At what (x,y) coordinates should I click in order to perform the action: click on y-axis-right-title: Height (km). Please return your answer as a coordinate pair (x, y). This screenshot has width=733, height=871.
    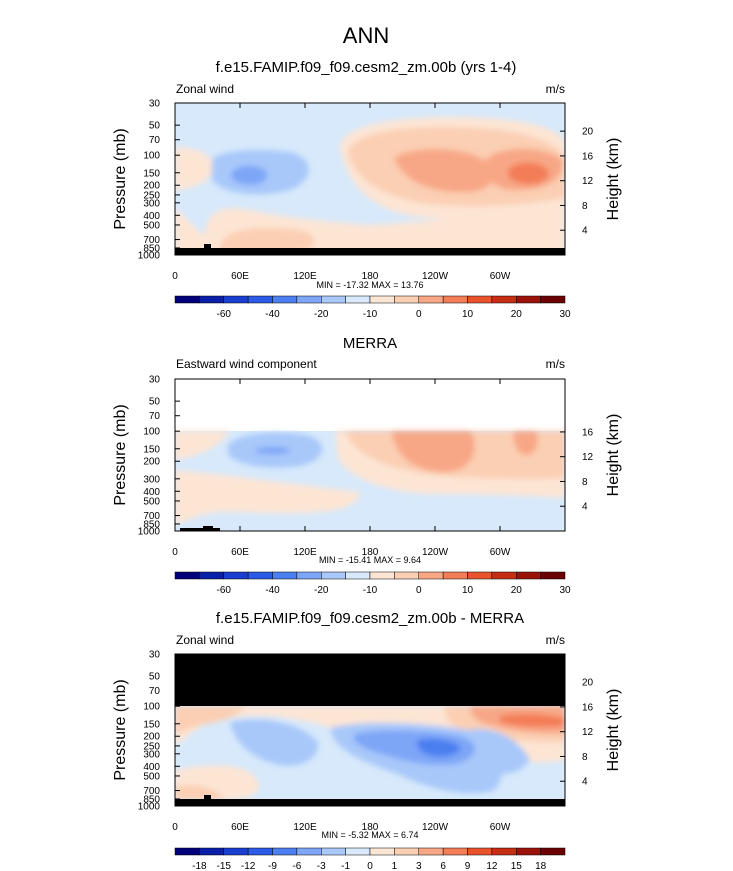
    Looking at the image, I should click on (613, 730).